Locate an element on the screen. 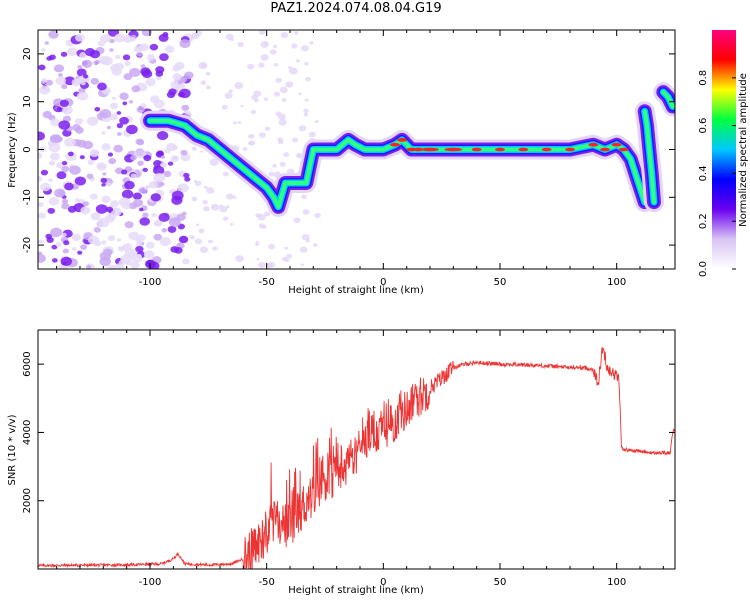 The image size is (750, 600). spectrogram-x-tick-label: -50 is located at coordinates (266, 282).